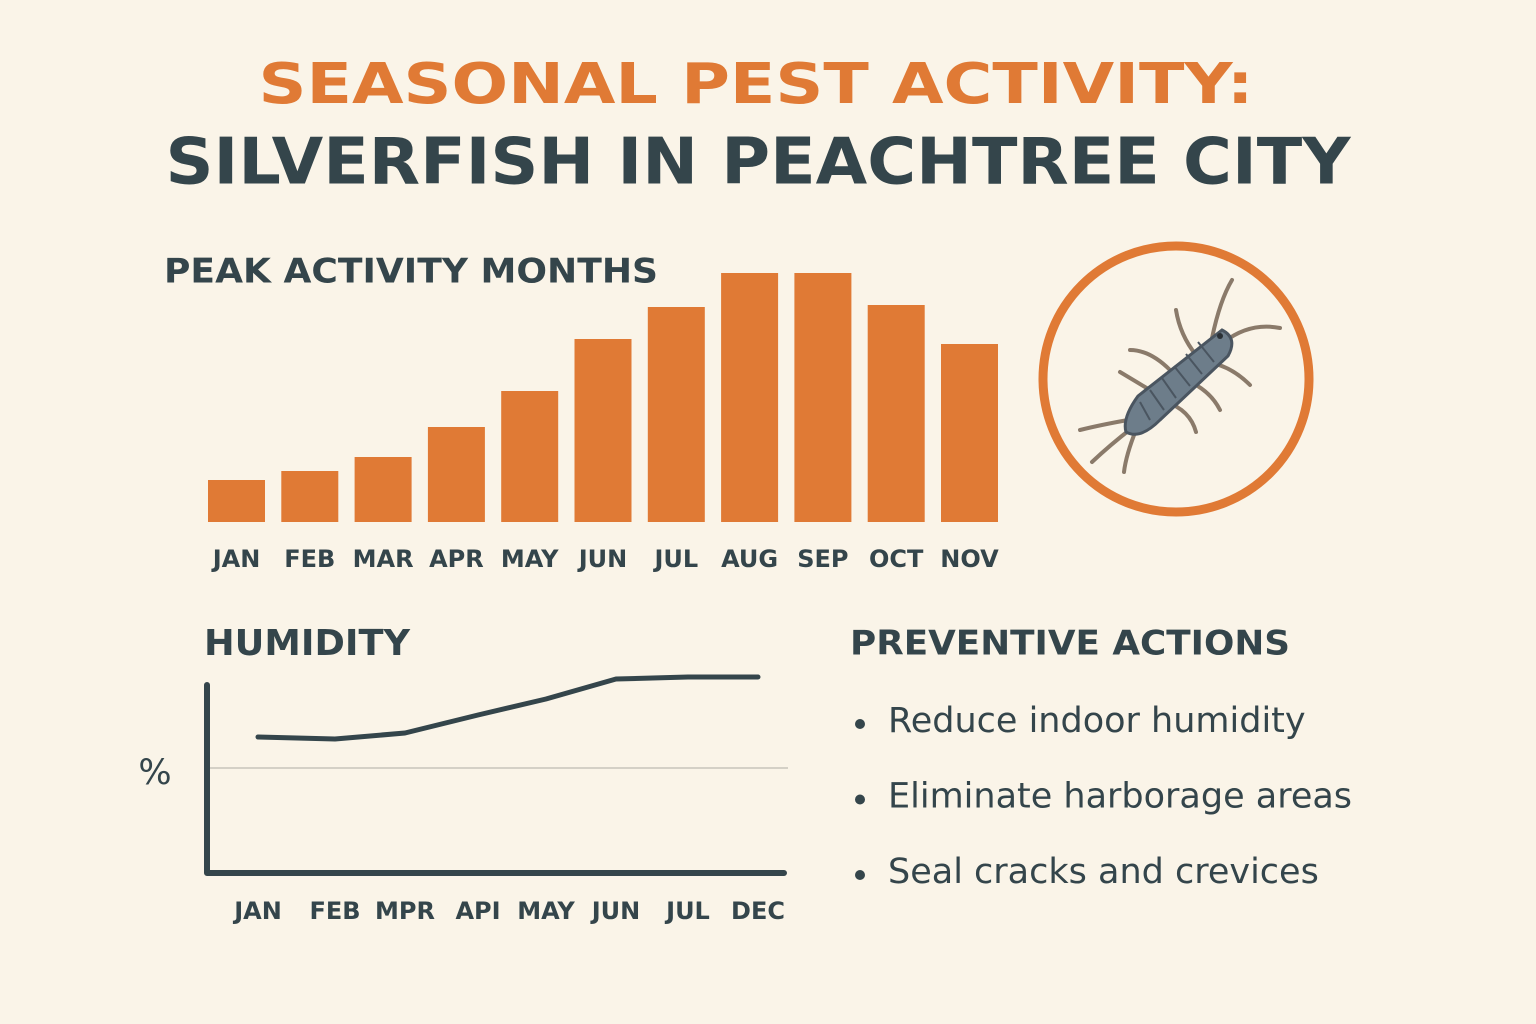 This screenshot has height=1024, width=1536. Describe the element at coordinates (969, 559) in the screenshot. I see `x-tick-label: NOV` at that location.